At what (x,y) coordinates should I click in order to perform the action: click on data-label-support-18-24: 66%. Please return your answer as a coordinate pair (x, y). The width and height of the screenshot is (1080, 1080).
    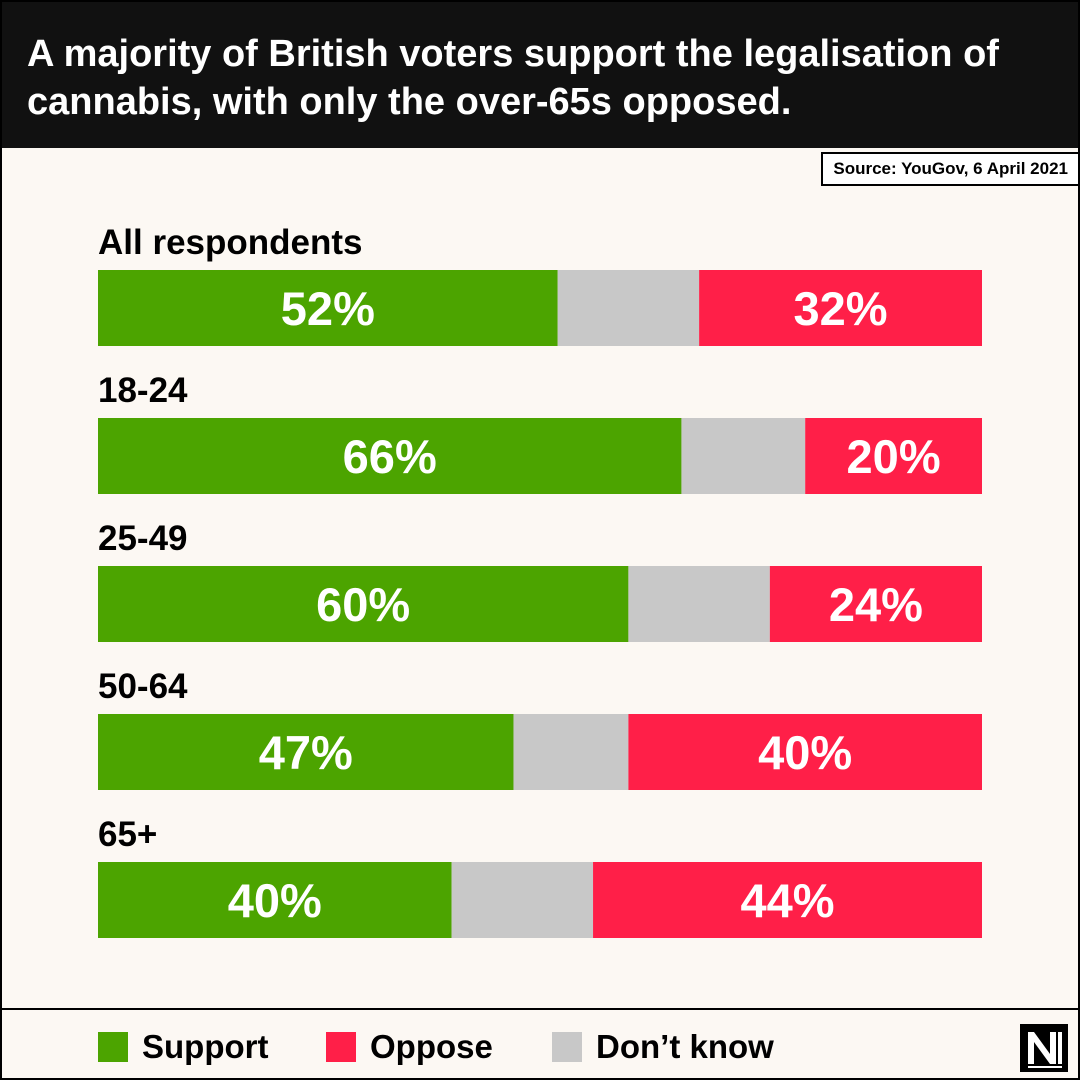
    Looking at the image, I should click on (390, 456).